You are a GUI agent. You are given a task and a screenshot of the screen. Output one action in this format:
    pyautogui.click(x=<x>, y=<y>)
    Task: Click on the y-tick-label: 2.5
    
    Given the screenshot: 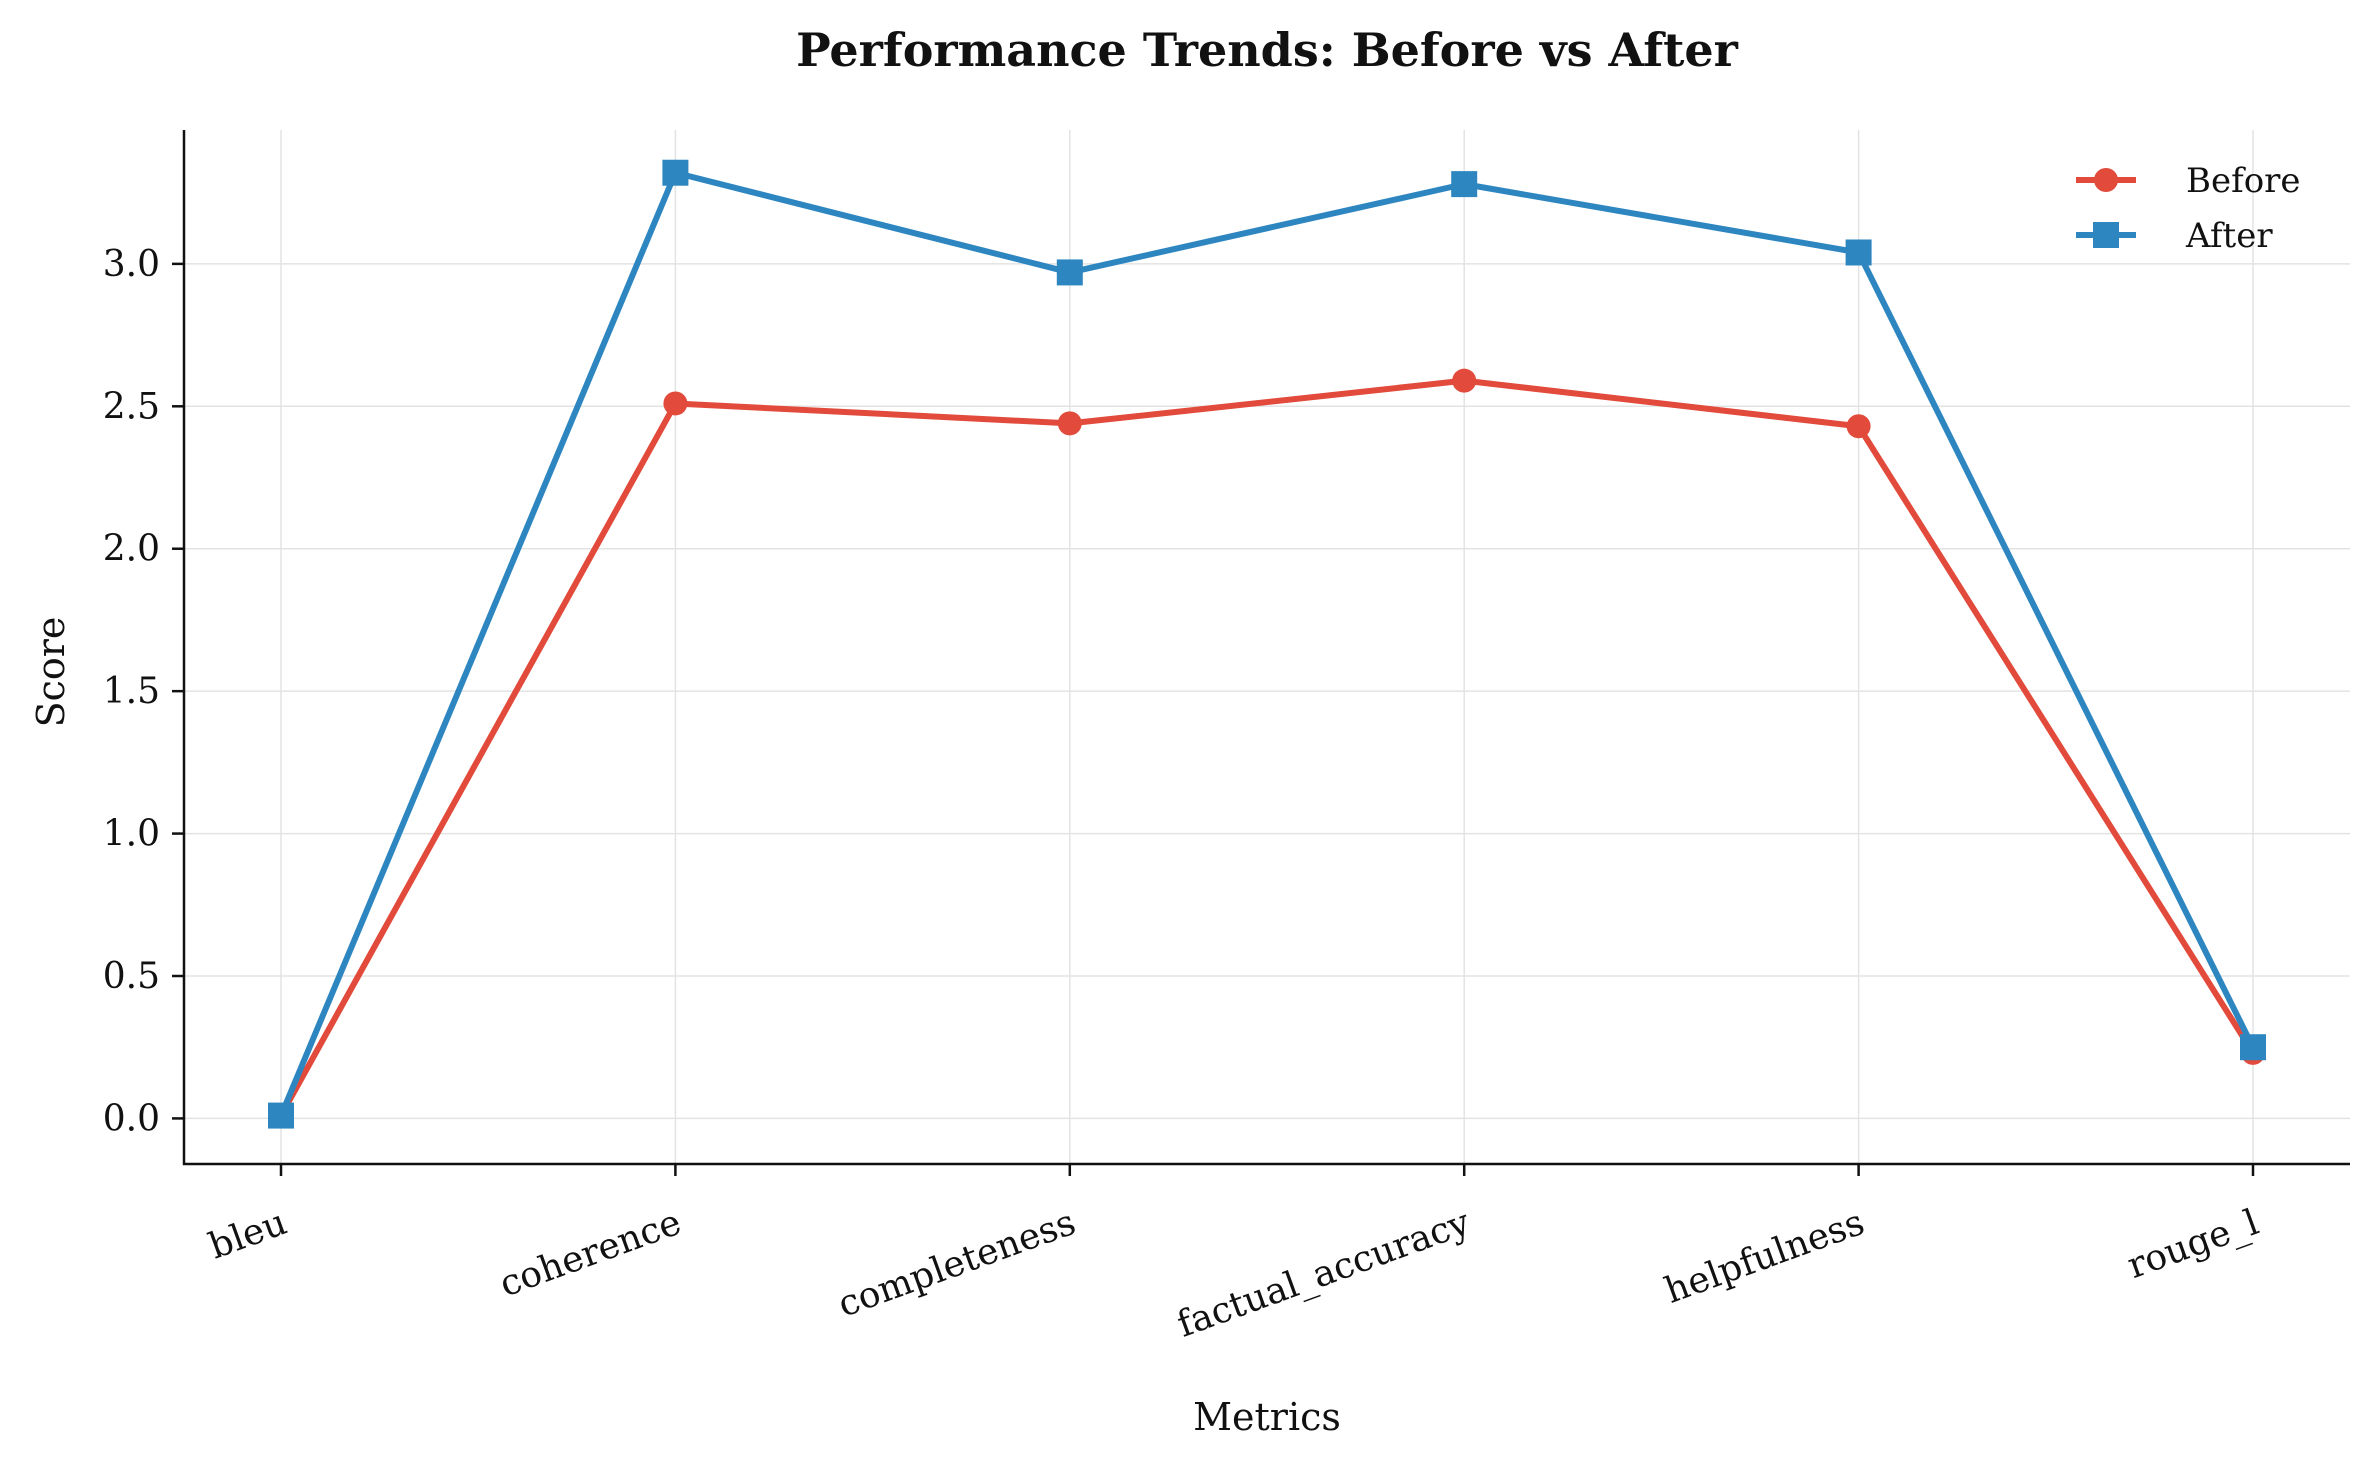 What is the action you would take?
    pyautogui.click(x=131, y=406)
    